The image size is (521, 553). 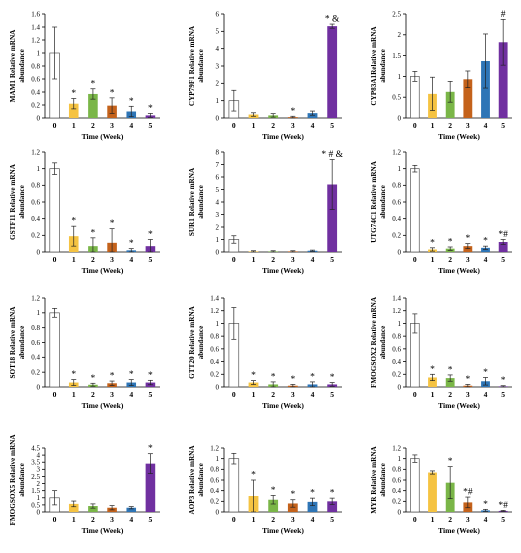 I want to click on y-axis-title: FMOGSOX5 Relative mRNAabundance, so click(x=17, y=480).